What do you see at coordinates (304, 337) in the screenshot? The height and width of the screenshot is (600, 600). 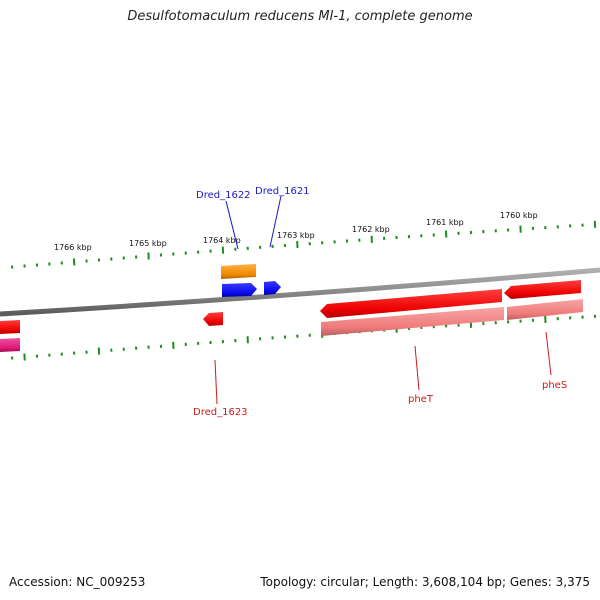 I see `lower-scale-ticks` at bounding box center [304, 337].